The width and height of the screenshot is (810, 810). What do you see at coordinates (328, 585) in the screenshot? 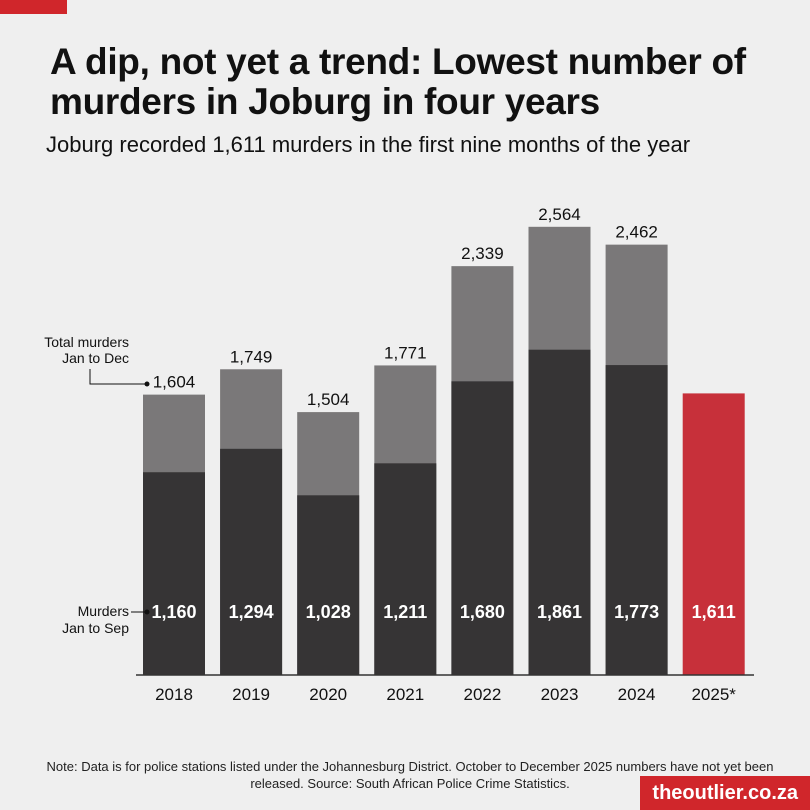
I see `bar-jan-sep-2020` at bounding box center [328, 585].